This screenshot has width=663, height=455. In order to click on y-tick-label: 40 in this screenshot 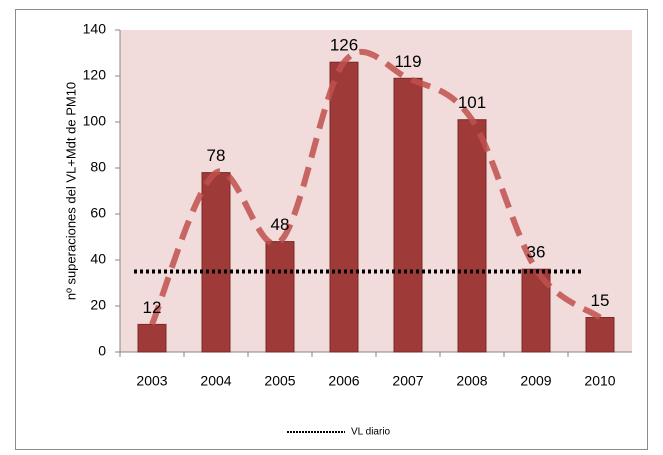, I will do `click(98, 259)`.